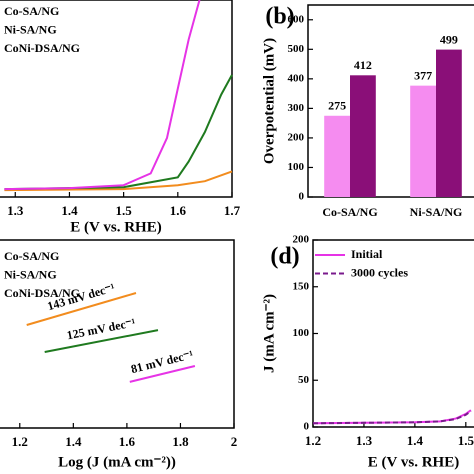  What do you see at coordinates (379, 272) in the screenshot?
I see `legend-label: 3000 cycles` at bounding box center [379, 272].